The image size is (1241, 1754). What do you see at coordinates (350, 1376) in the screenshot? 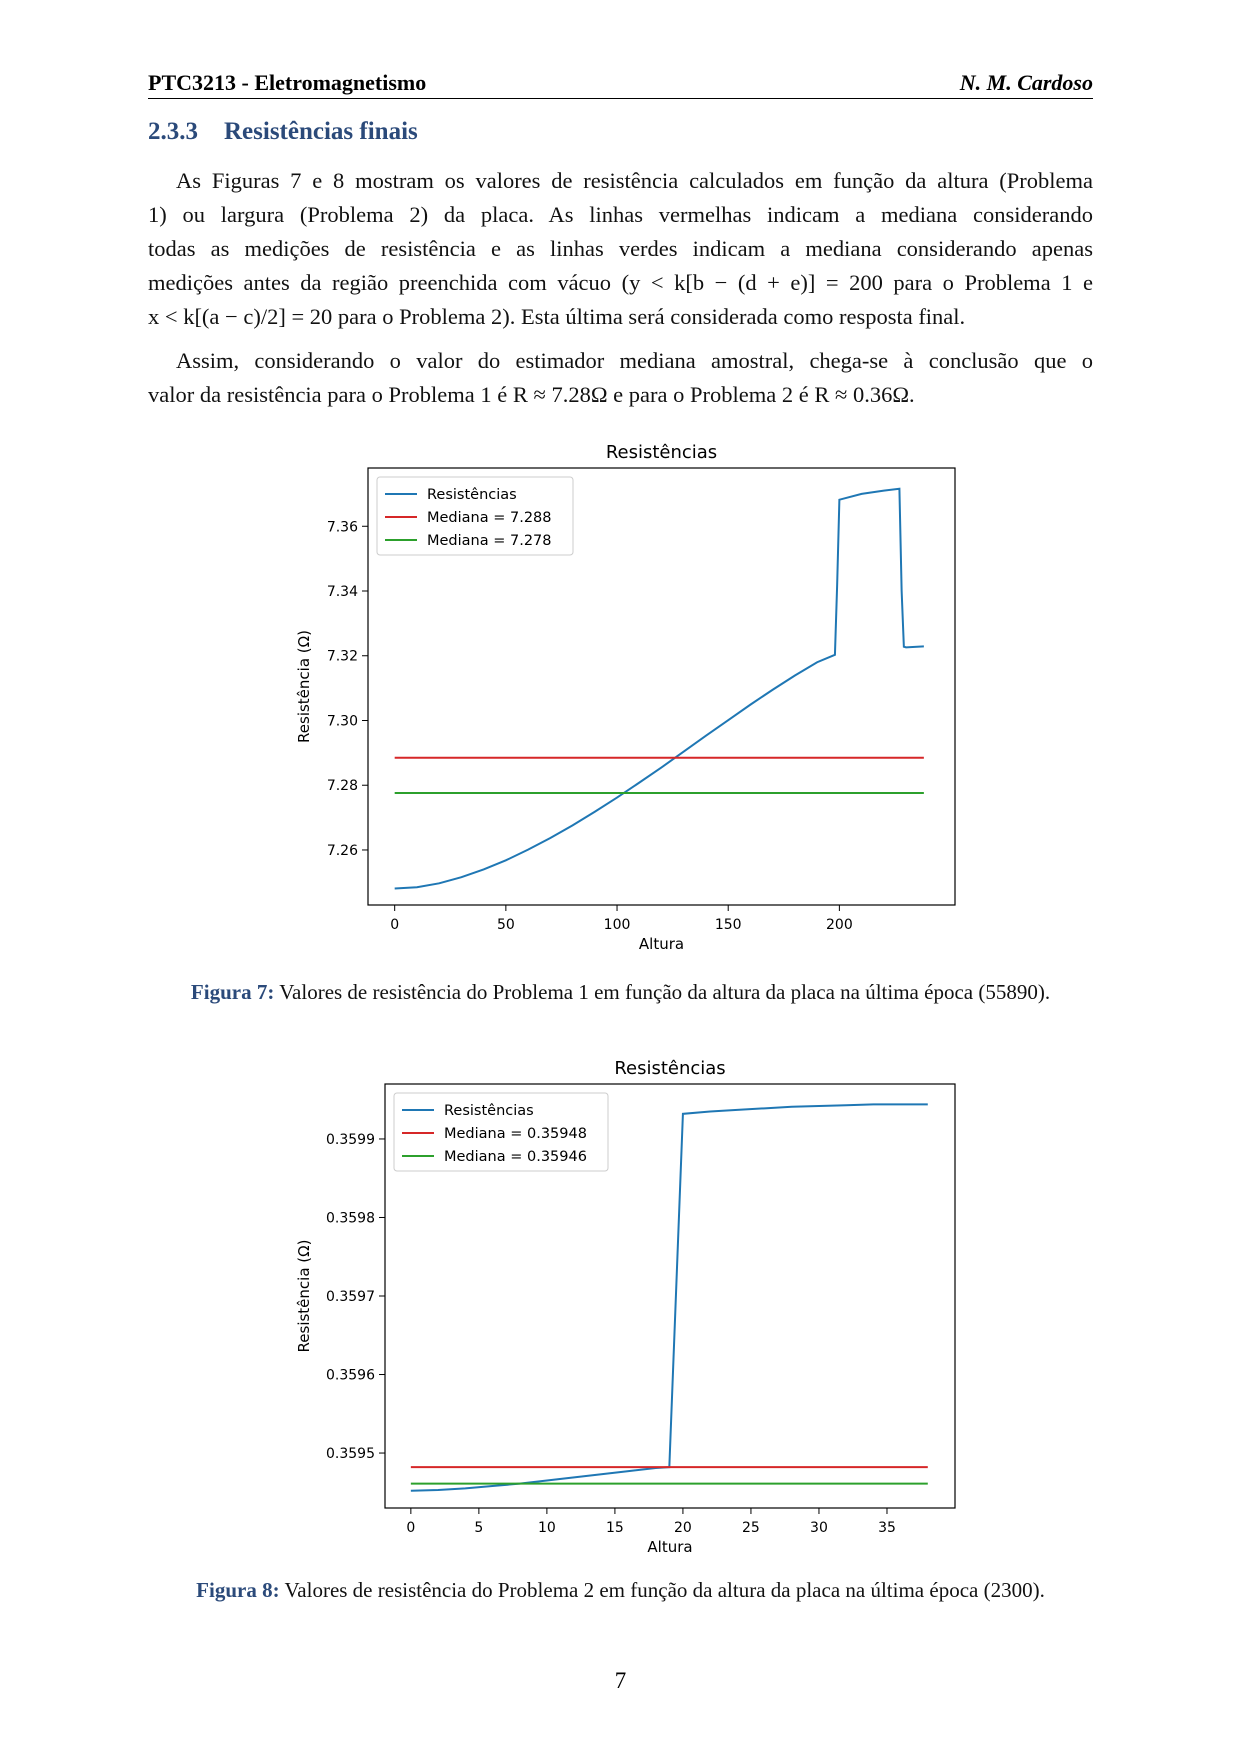
I see `y-tick-label: 0.3596` at bounding box center [350, 1376].